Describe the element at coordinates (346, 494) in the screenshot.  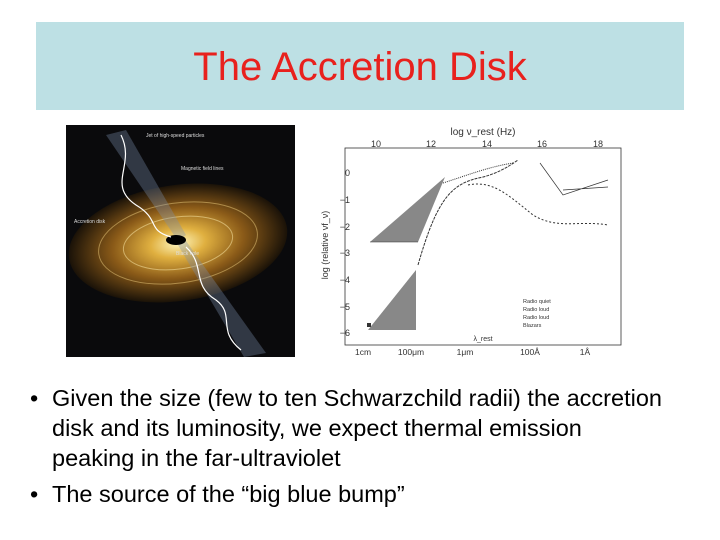
I see `bullet: The source of the “big blue bump”` at that location.